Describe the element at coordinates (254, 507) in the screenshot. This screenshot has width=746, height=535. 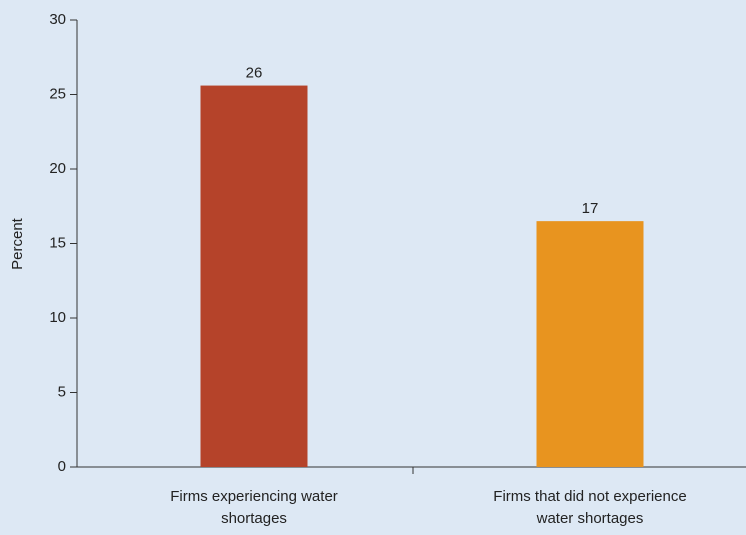
I see `x-tick-label: Firms experiencing water shortages` at that location.